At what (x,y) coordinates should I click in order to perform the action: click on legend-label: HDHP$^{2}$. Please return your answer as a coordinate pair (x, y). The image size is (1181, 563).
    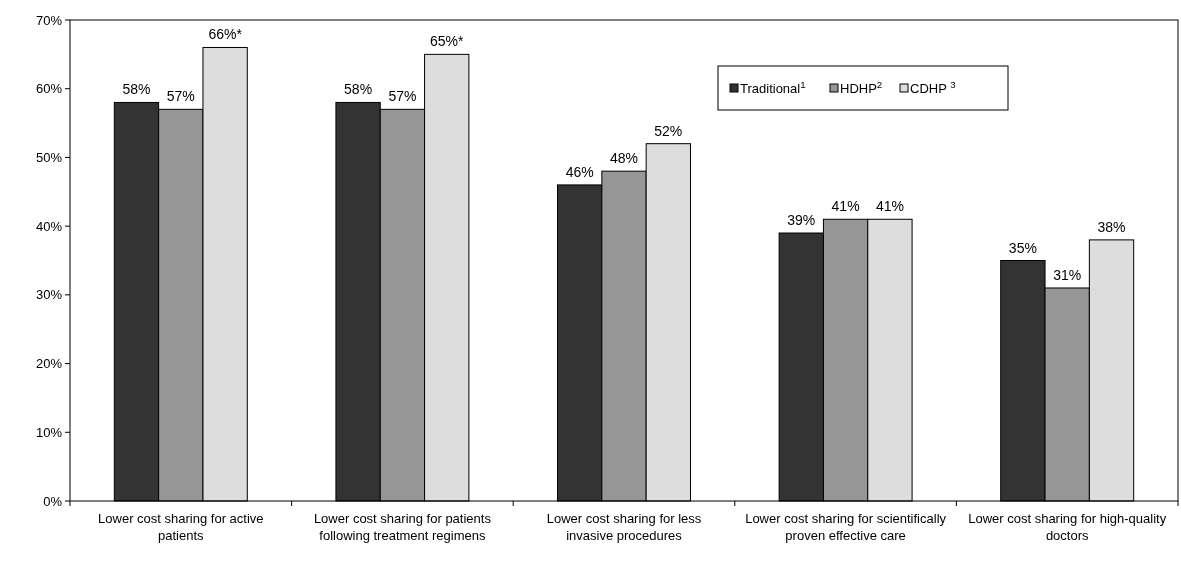
    Looking at the image, I should click on (861, 87).